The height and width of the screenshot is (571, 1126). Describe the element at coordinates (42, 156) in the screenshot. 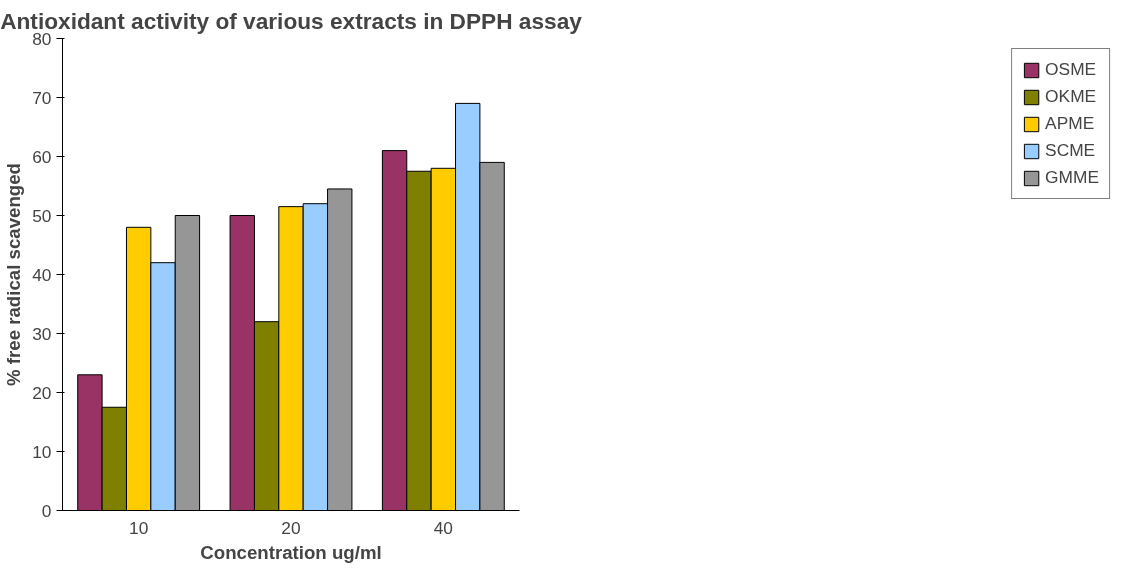

I see `y-tick-label: 60` at that location.